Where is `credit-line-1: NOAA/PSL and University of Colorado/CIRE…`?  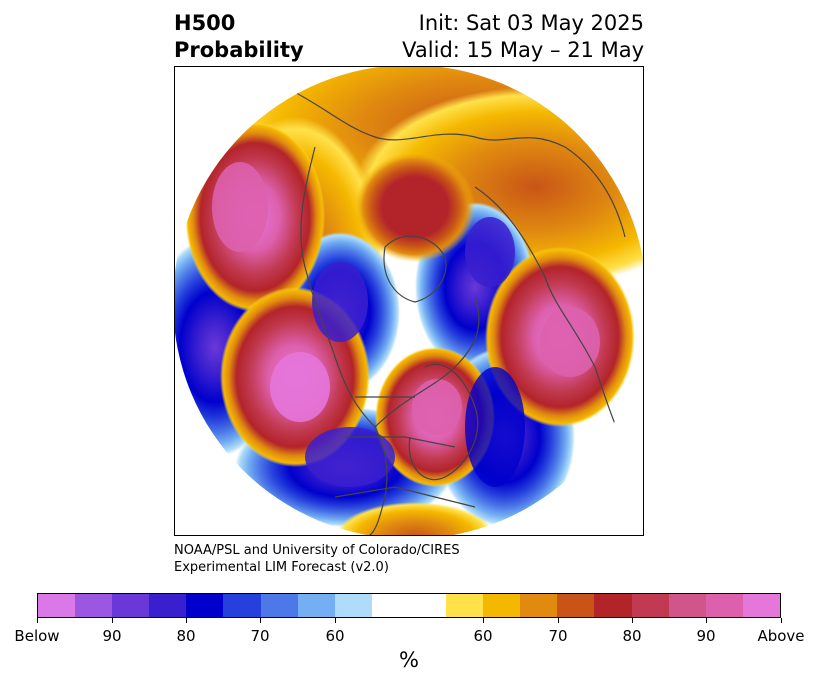
credit-line-1: NOAA/PSL and University of Colorado/CIRE… is located at coordinates (317, 550).